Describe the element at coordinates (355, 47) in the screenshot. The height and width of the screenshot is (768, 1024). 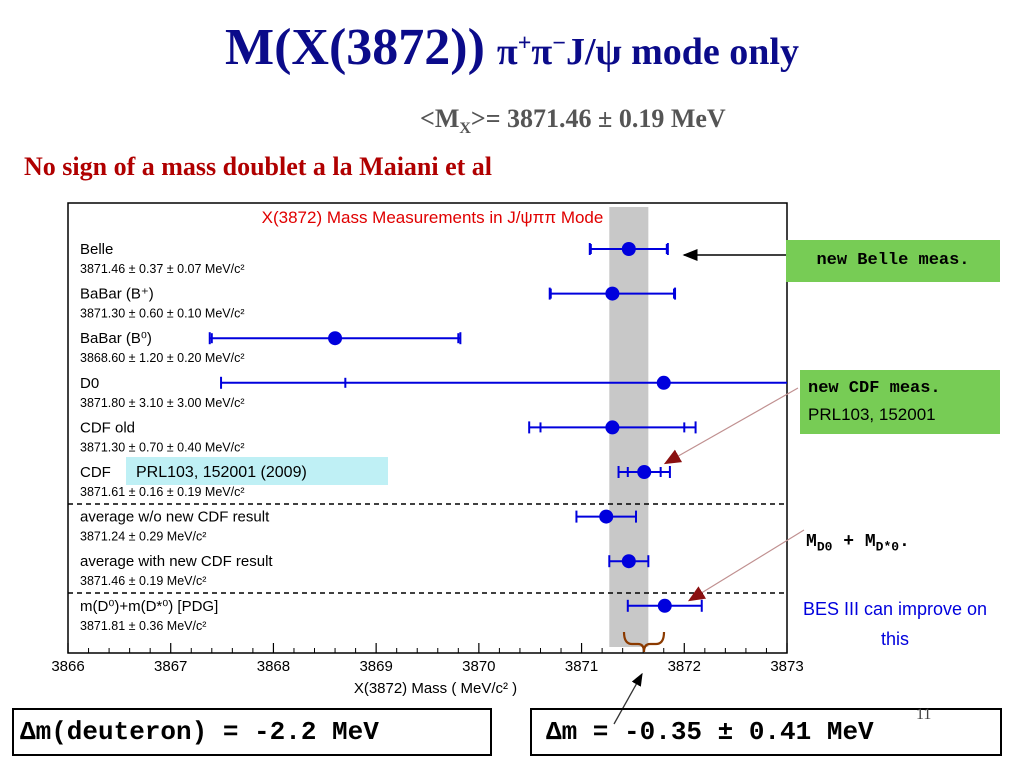
I see `title-main: M(X(3872))` at that location.